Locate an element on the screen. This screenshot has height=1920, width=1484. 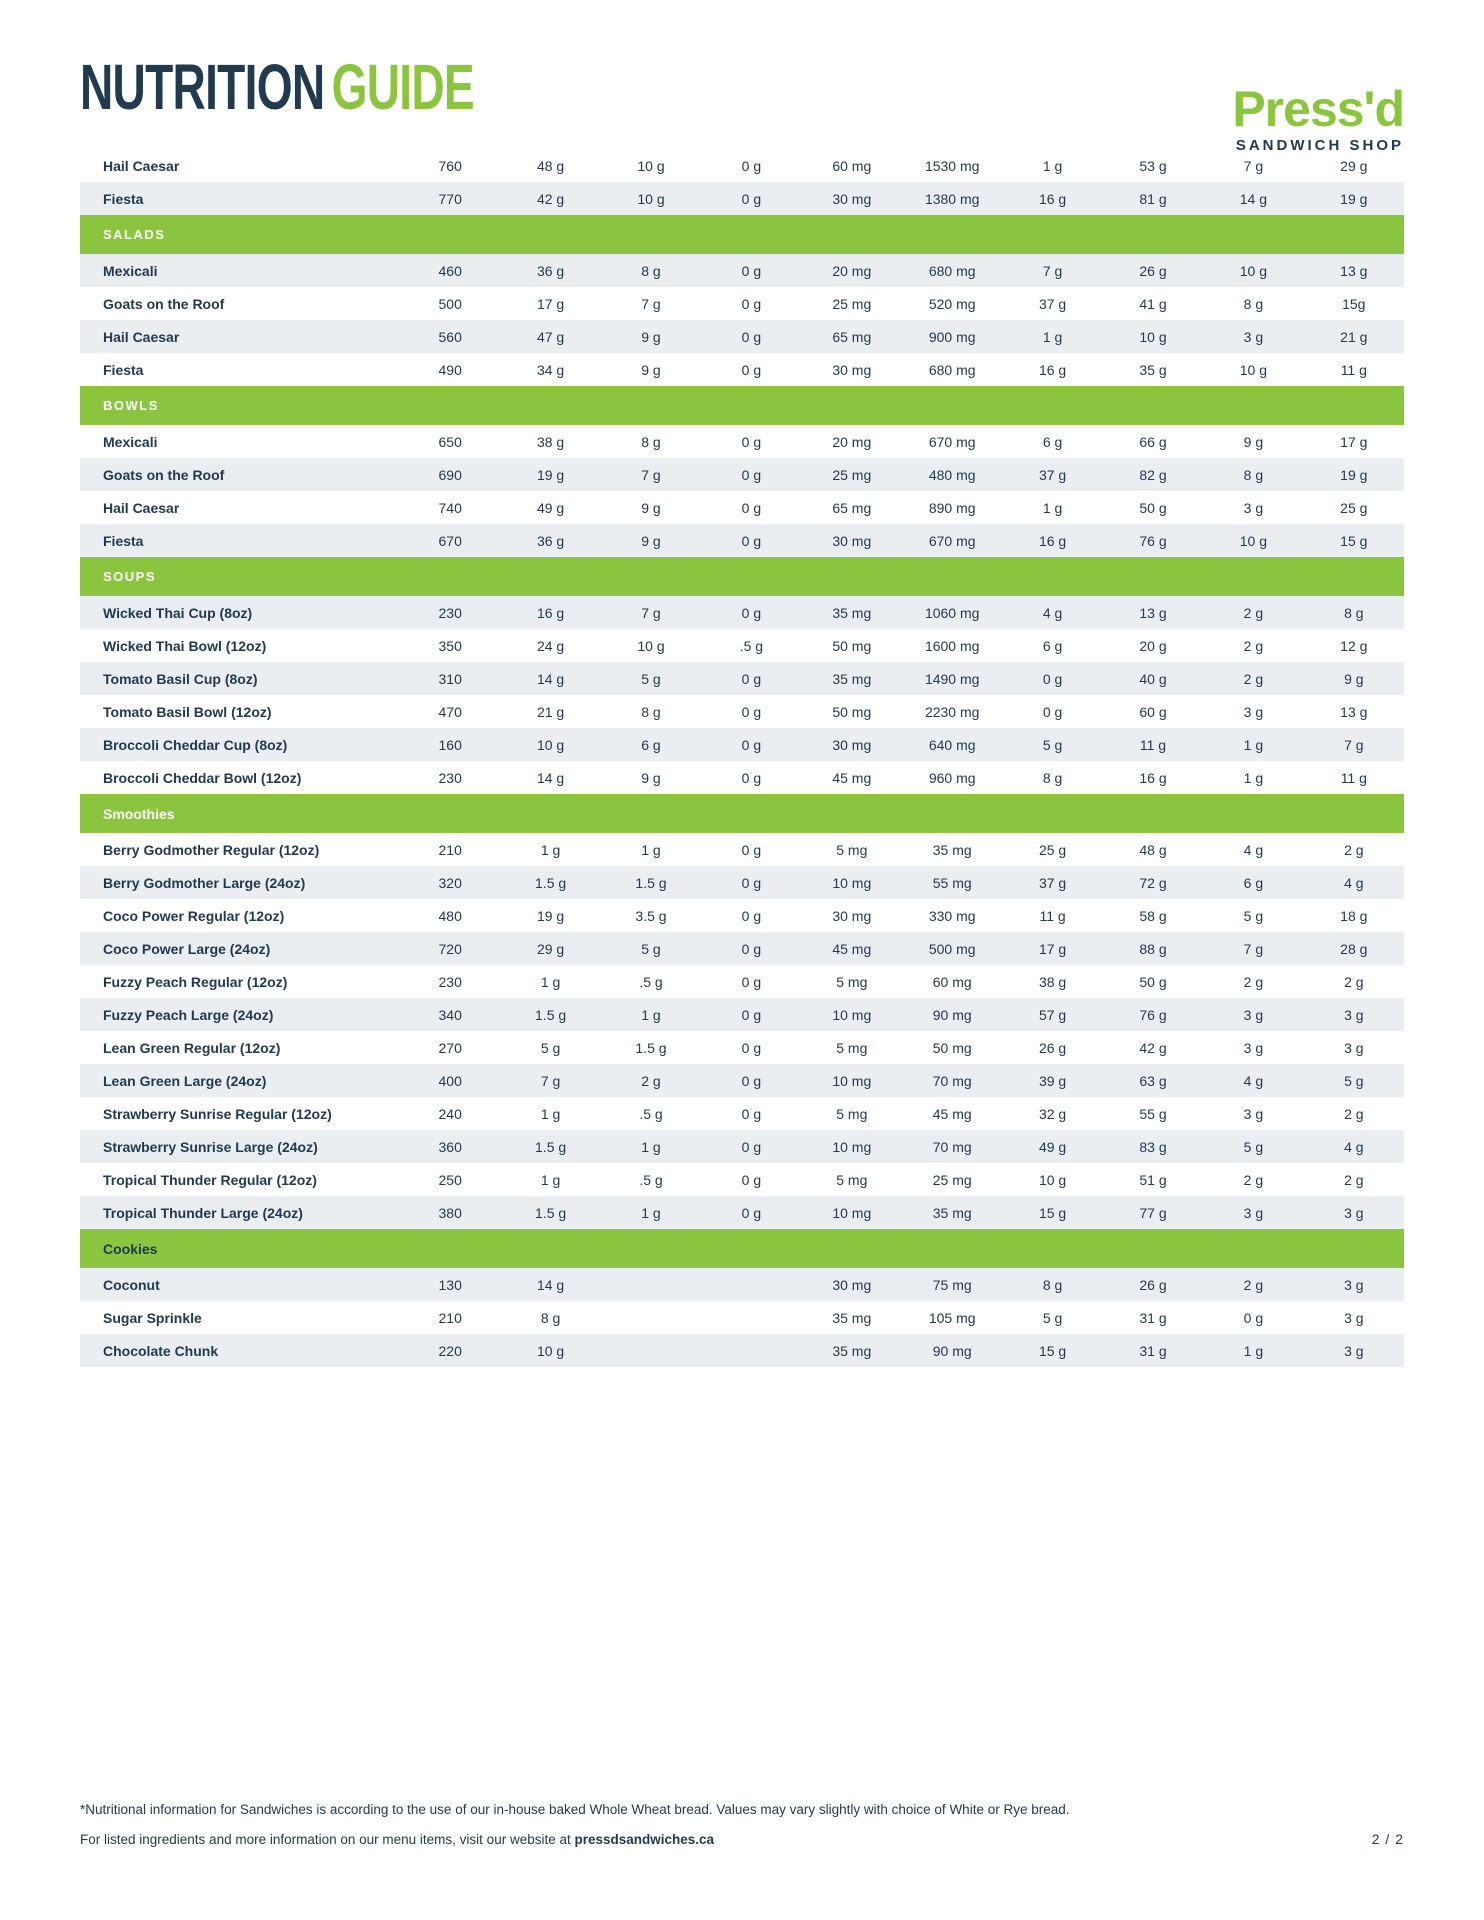
item-value: 34 g is located at coordinates (550, 369).